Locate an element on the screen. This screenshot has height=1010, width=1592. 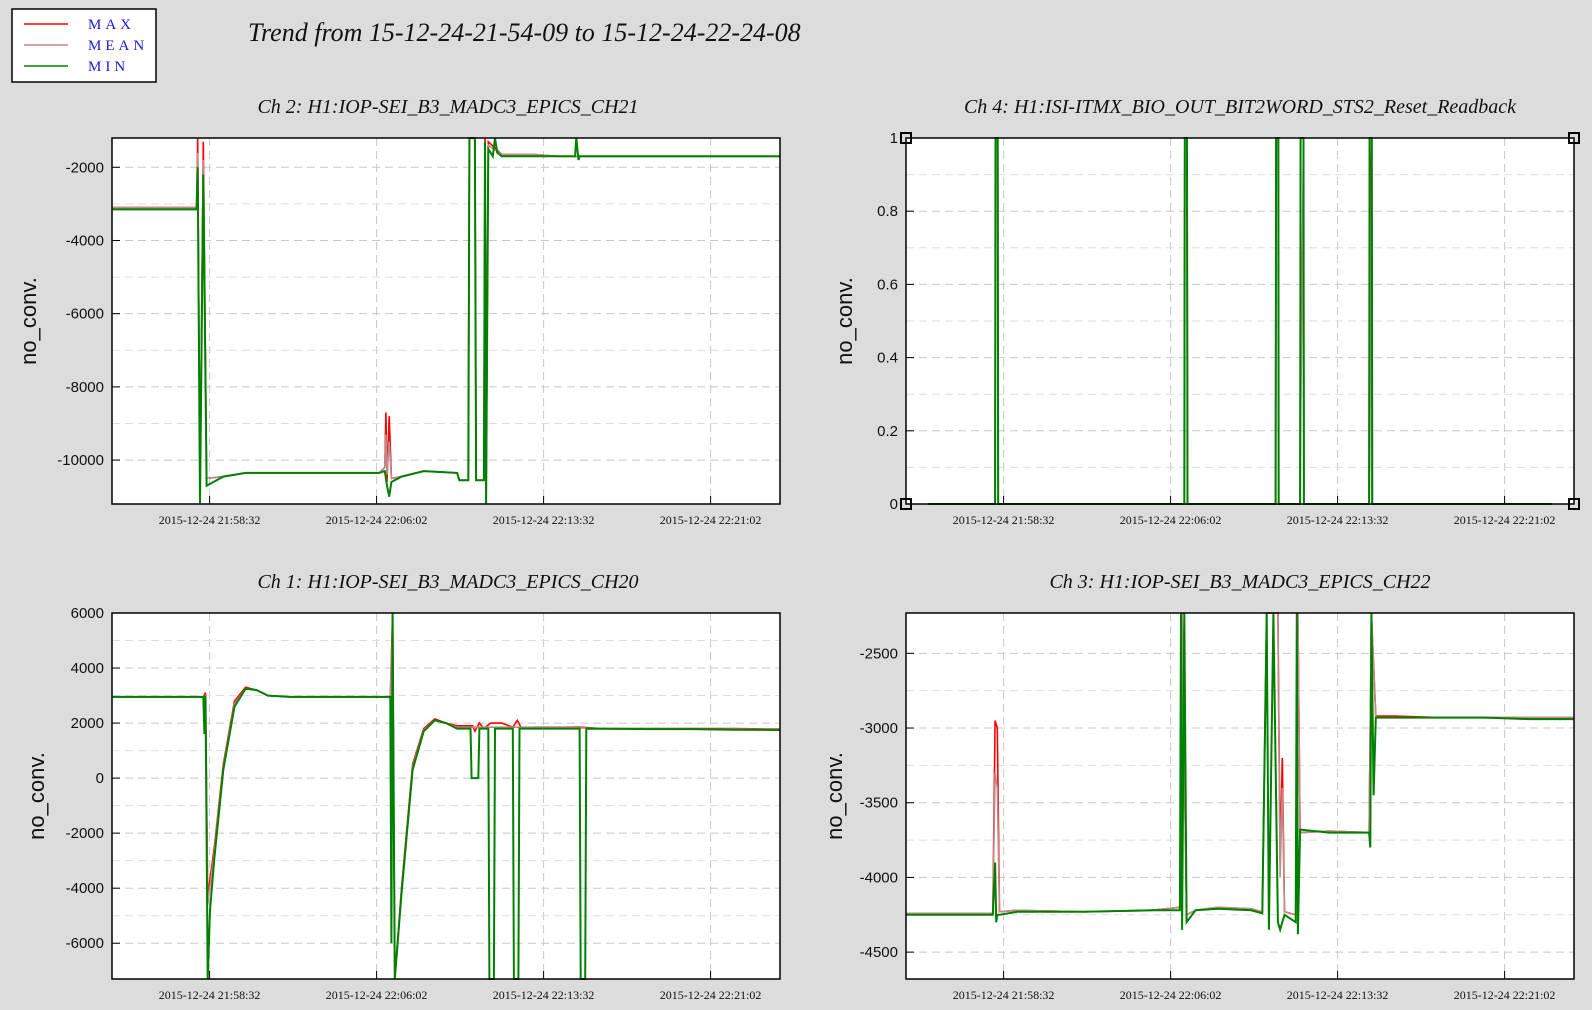
y-tick-label: -2500 is located at coordinates (879, 653).